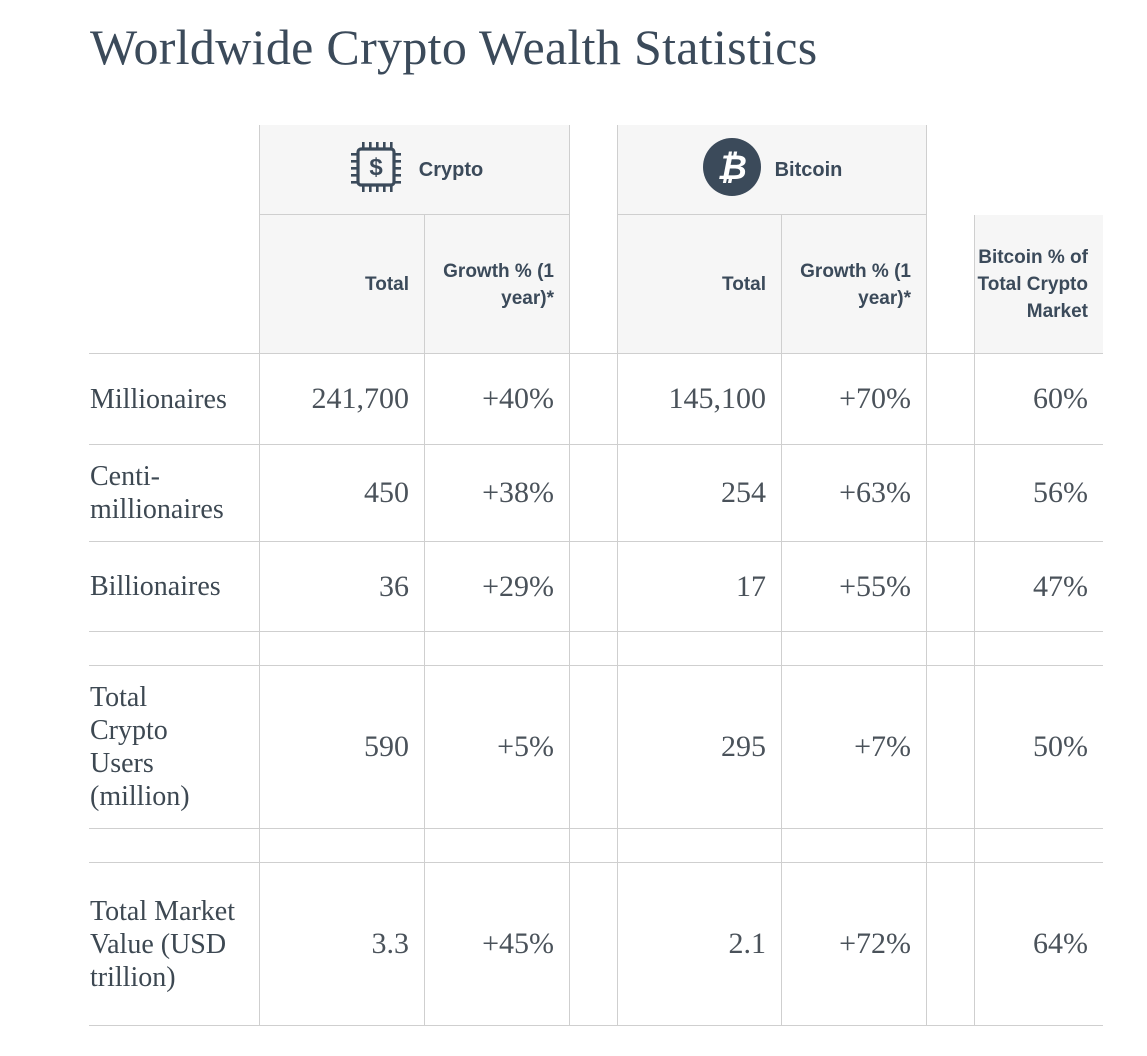  Describe the element at coordinates (1060, 746) in the screenshot. I see `table-cell: 50%` at that location.